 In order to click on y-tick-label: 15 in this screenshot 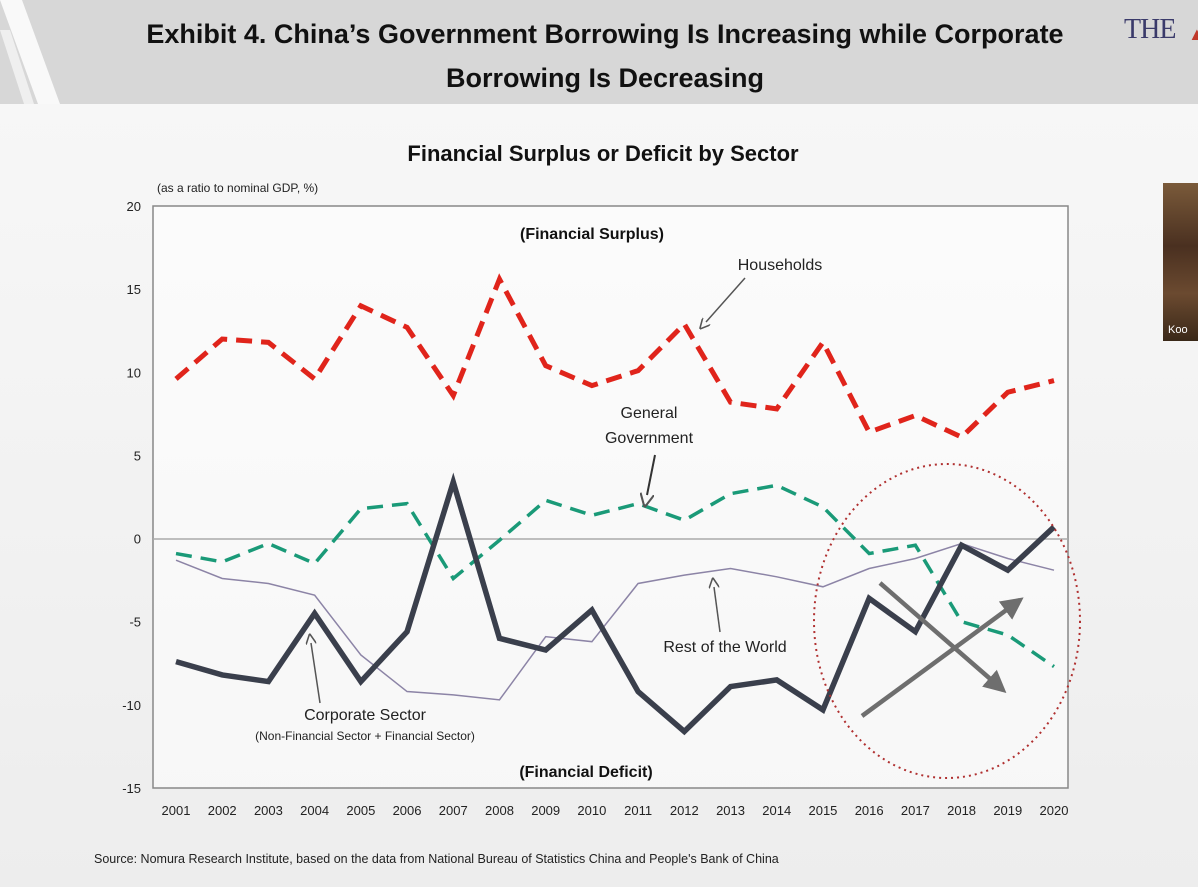, I will do `click(134, 289)`.